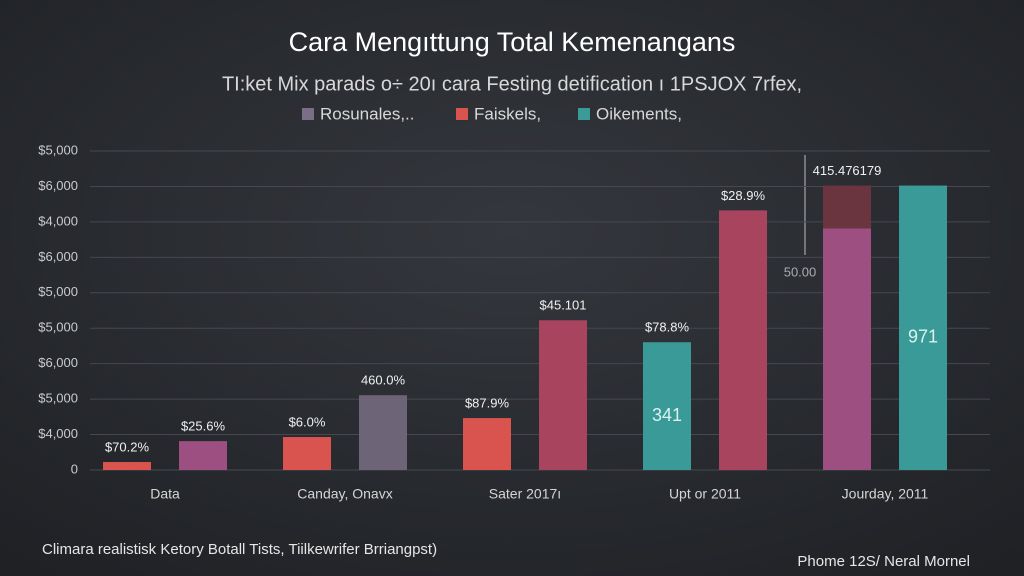  What do you see at coordinates (705, 494) in the screenshot?
I see `x-tick-label: Upt or 2011` at bounding box center [705, 494].